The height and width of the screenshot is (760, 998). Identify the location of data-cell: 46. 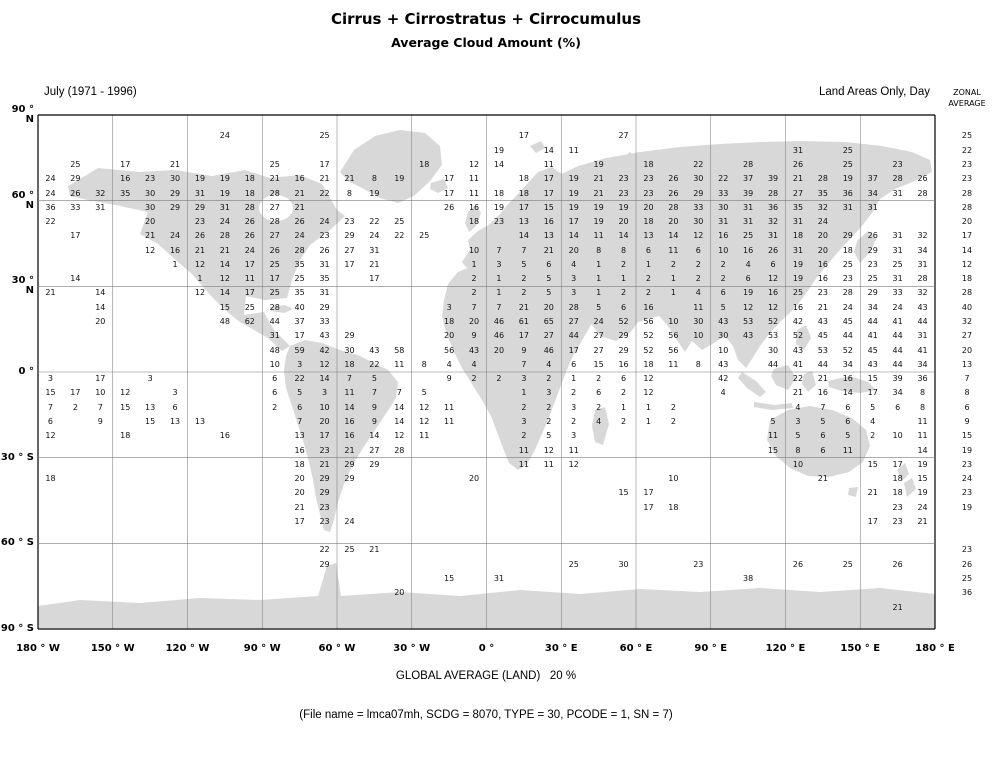
(499, 336).